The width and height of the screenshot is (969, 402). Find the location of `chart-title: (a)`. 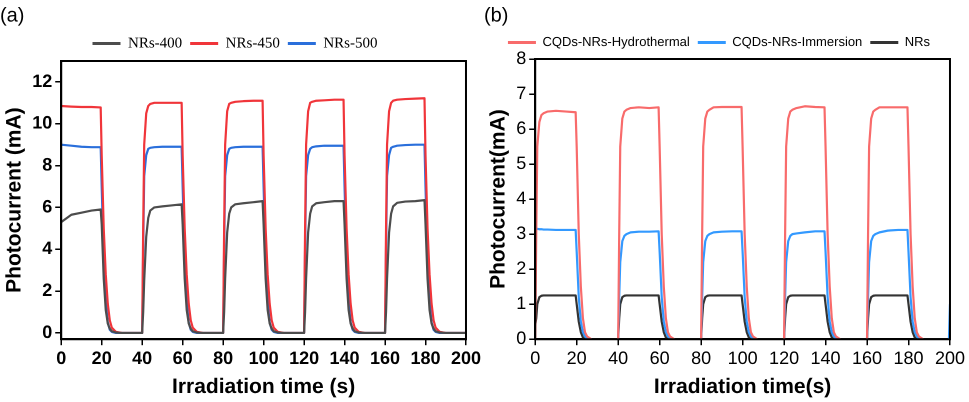

chart-title: (a) is located at coordinates (12, 15).